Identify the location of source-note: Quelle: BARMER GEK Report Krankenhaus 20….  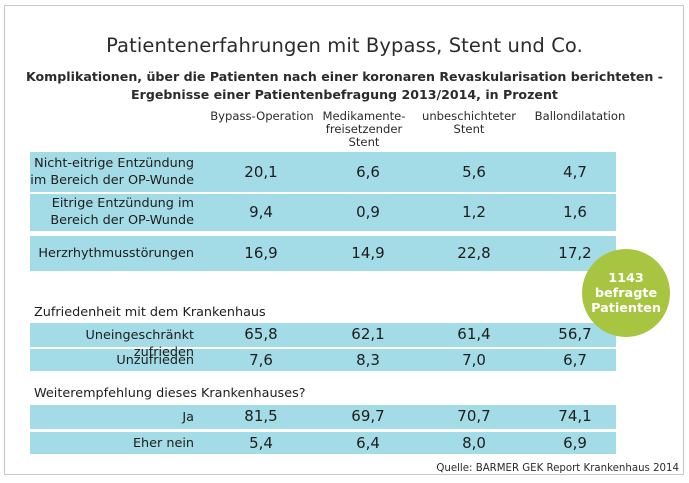
(557, 468).